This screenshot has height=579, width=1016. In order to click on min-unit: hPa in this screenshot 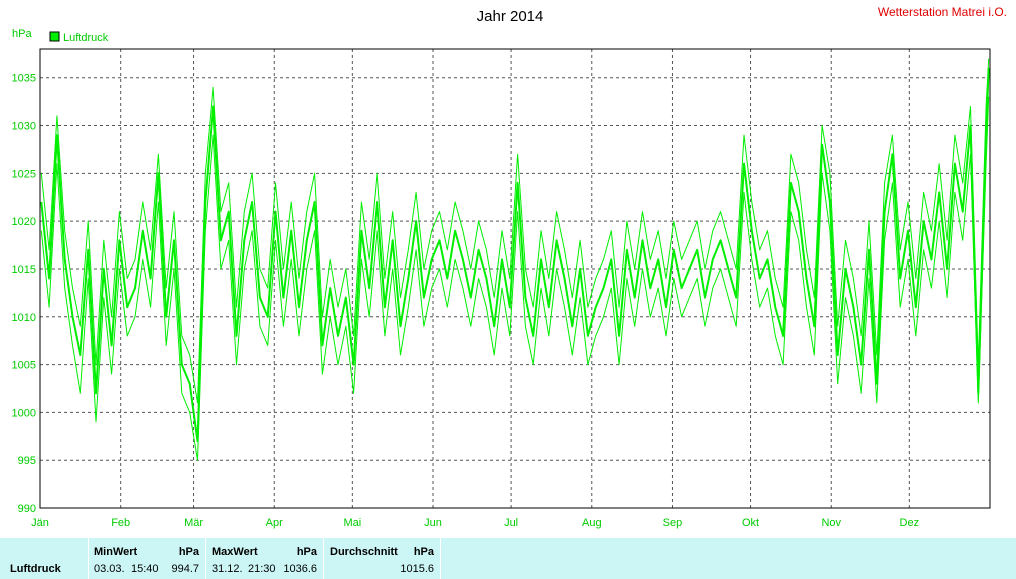, I will do `click(188, 552)`.